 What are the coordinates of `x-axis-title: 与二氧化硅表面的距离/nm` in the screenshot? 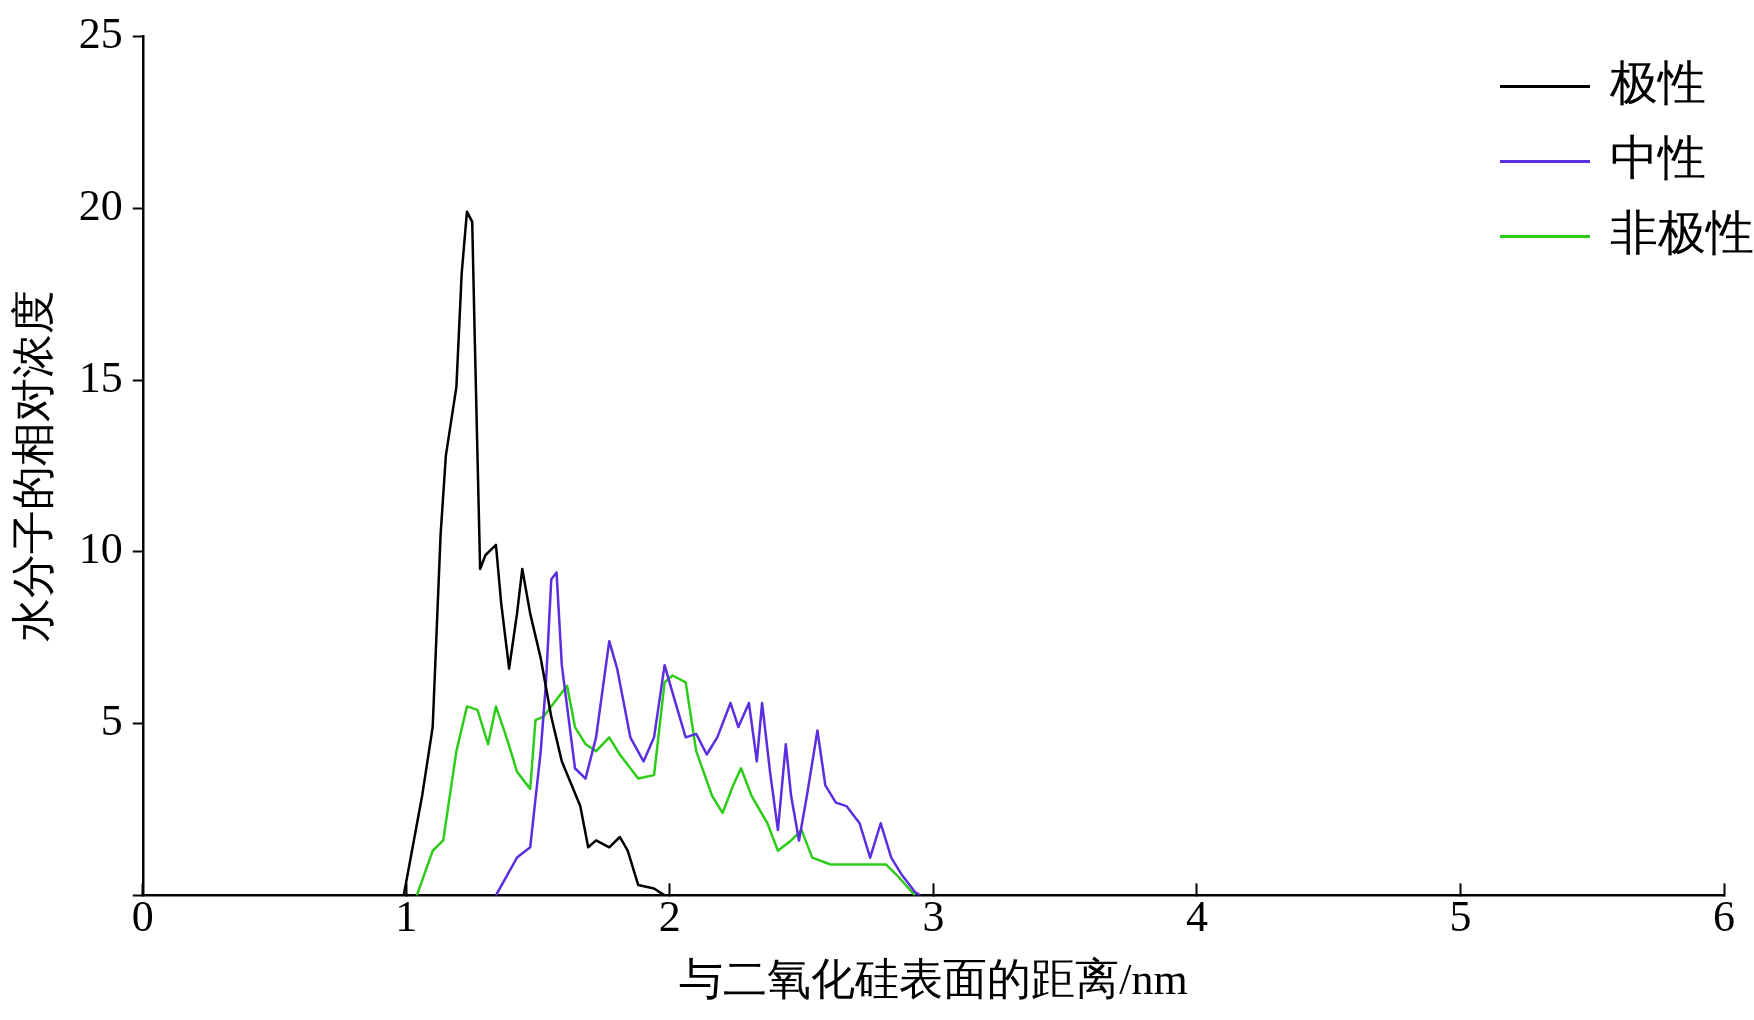 It's located at (933, 980).